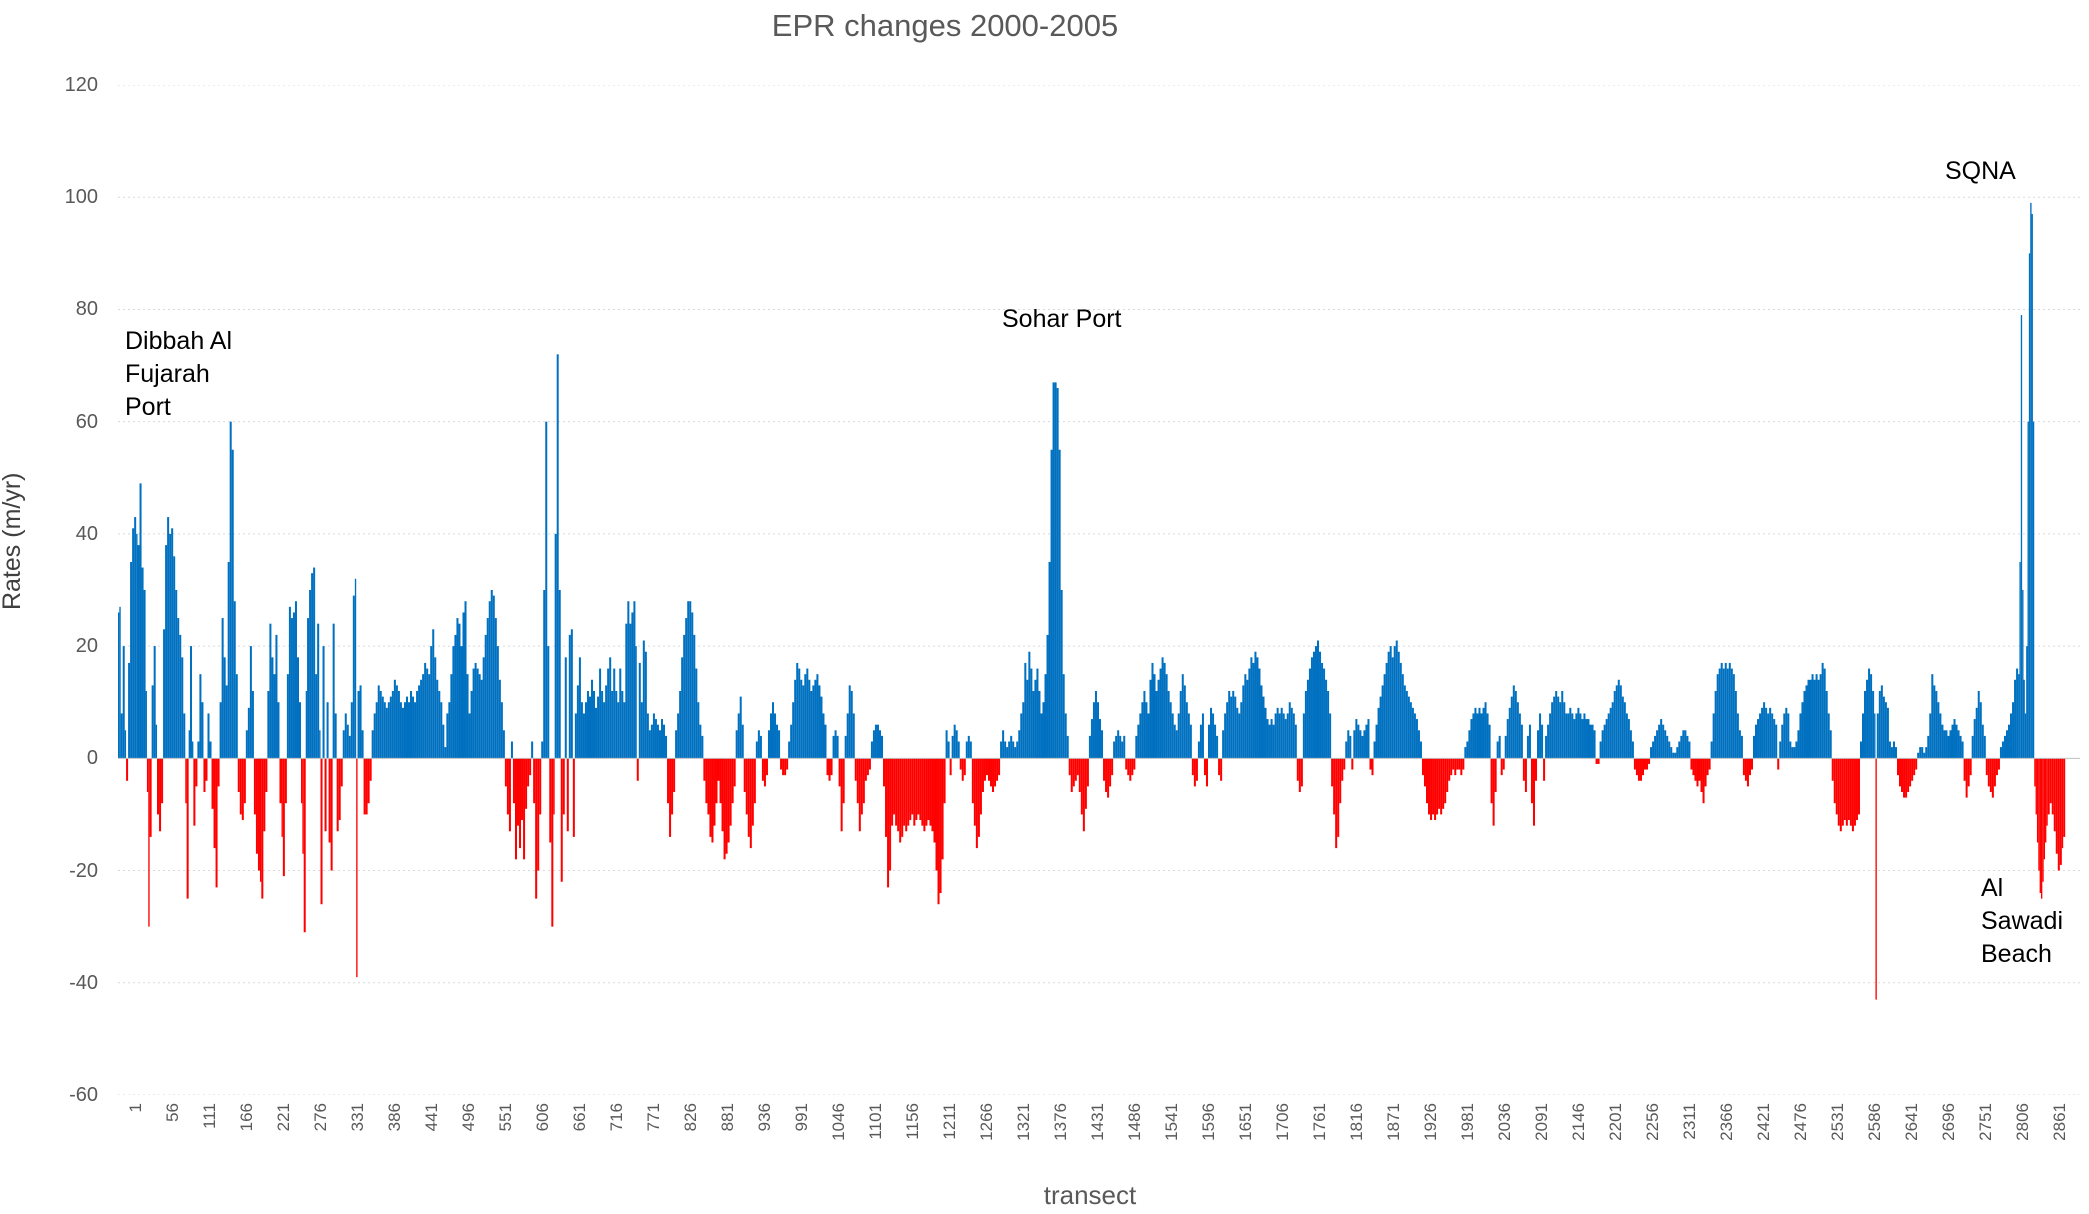  What do you see at coordinates (617, 1117) in the screenshot?
I see `x-tick-label: 716` at bounding box center [617, 1117].